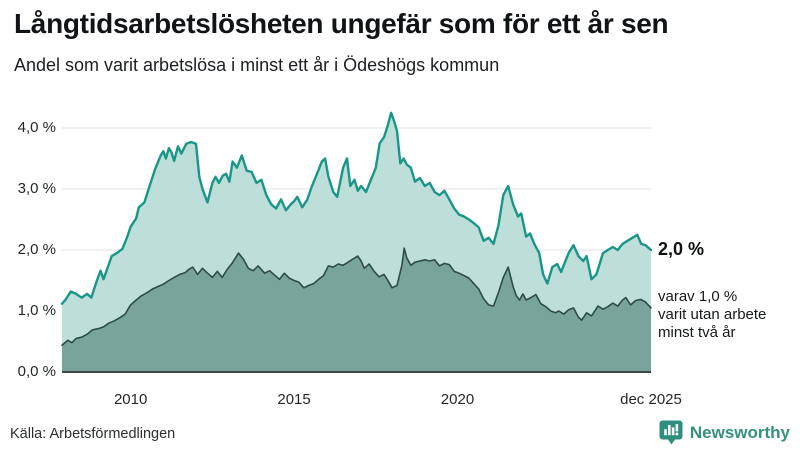  Describe the element at coordinates (36, 371) in the screenshot. I see `y-axis-tick-label: 0,0 %` at that location.